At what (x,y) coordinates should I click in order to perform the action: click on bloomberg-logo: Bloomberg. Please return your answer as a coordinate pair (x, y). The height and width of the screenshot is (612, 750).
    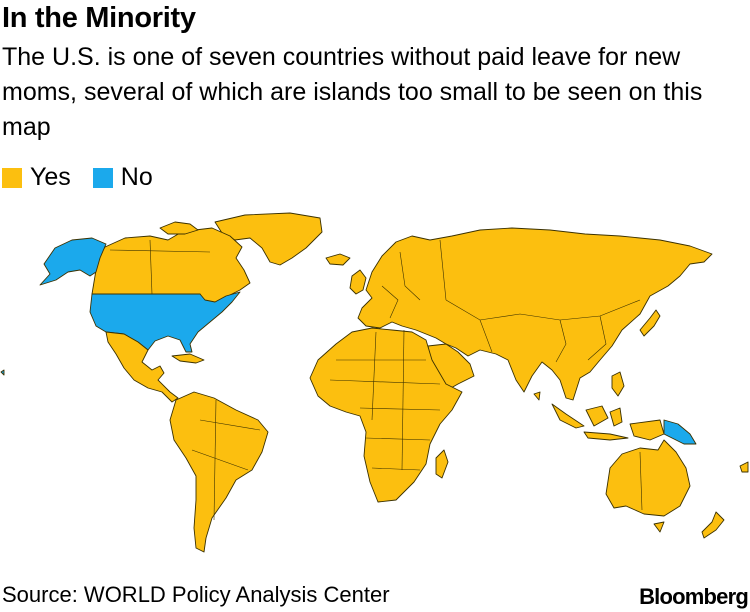
    Looking at the image, I should click on (694, 596).